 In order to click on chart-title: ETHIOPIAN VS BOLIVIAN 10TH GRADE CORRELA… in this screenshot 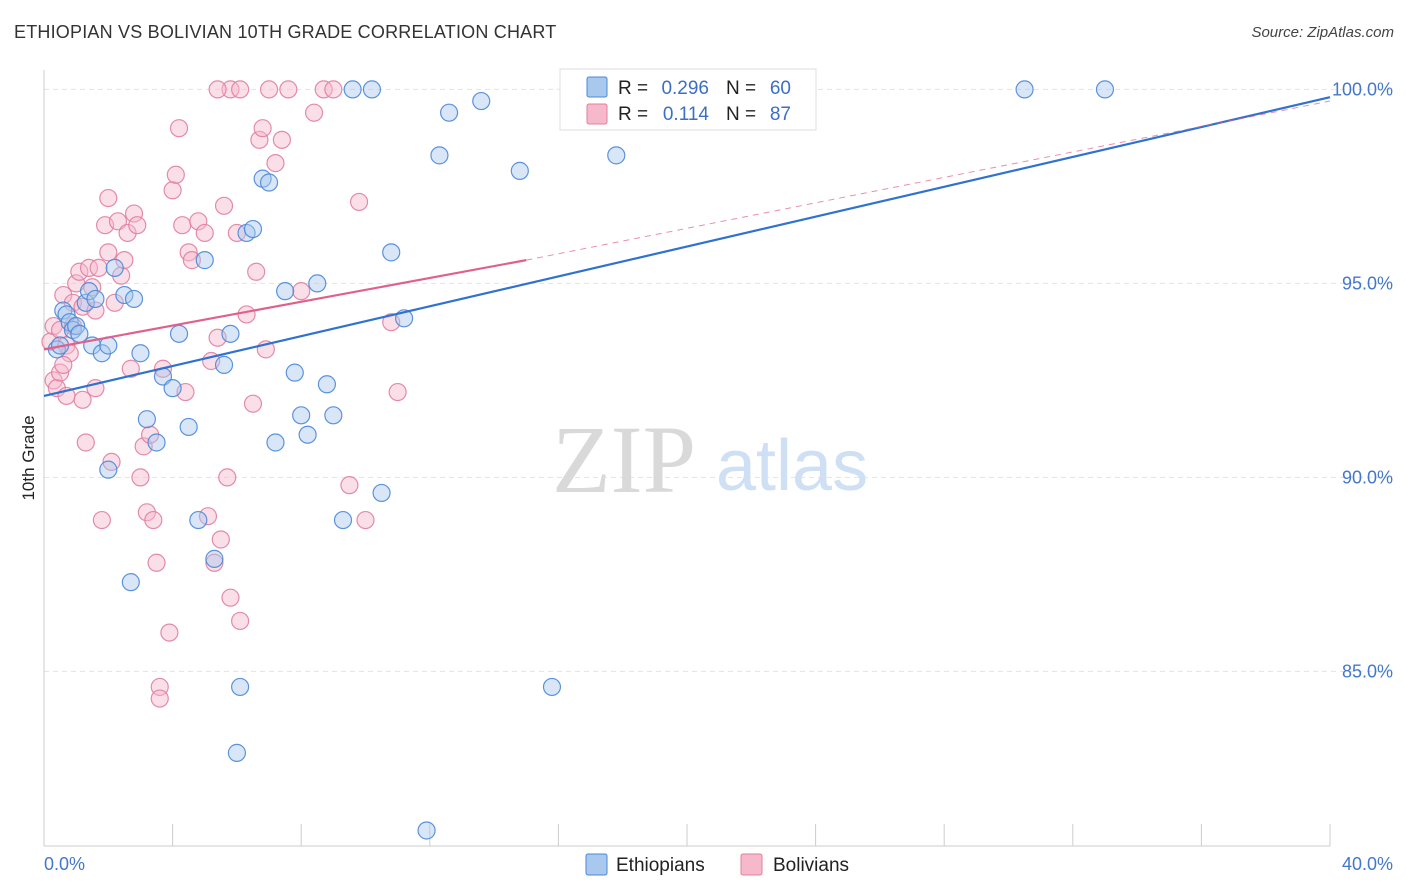, I will do `click(285, 32)`.